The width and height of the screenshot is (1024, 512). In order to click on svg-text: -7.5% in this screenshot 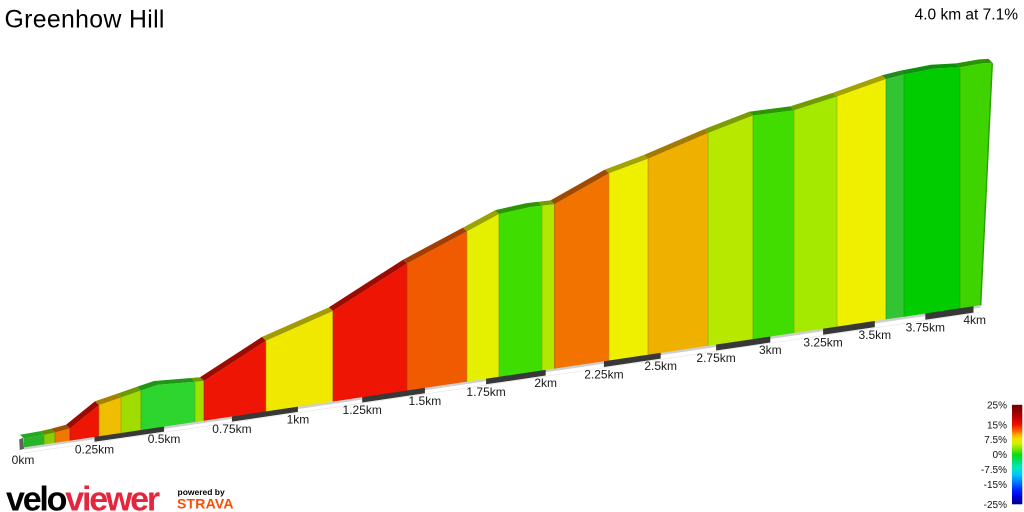, I will do `click(994, 470)`.